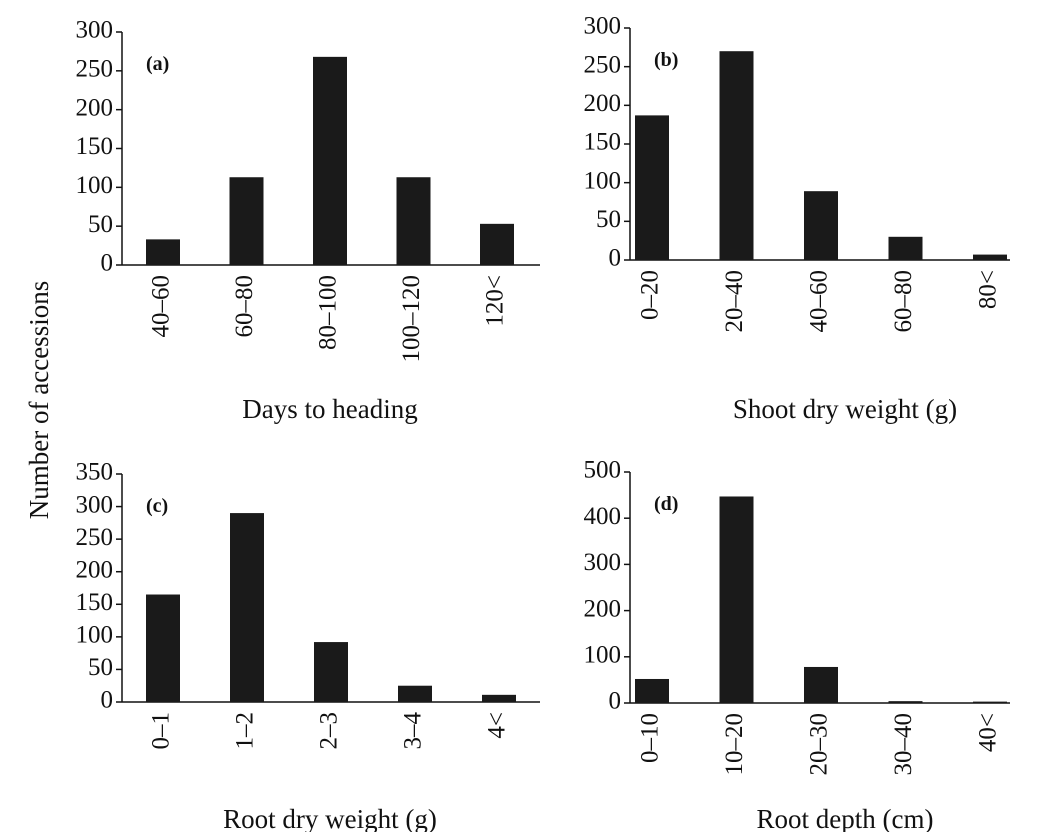 The width and height of the screenshot is (1043, 832). I want to click on x-tick-label: 100–120, so click(411, 319).